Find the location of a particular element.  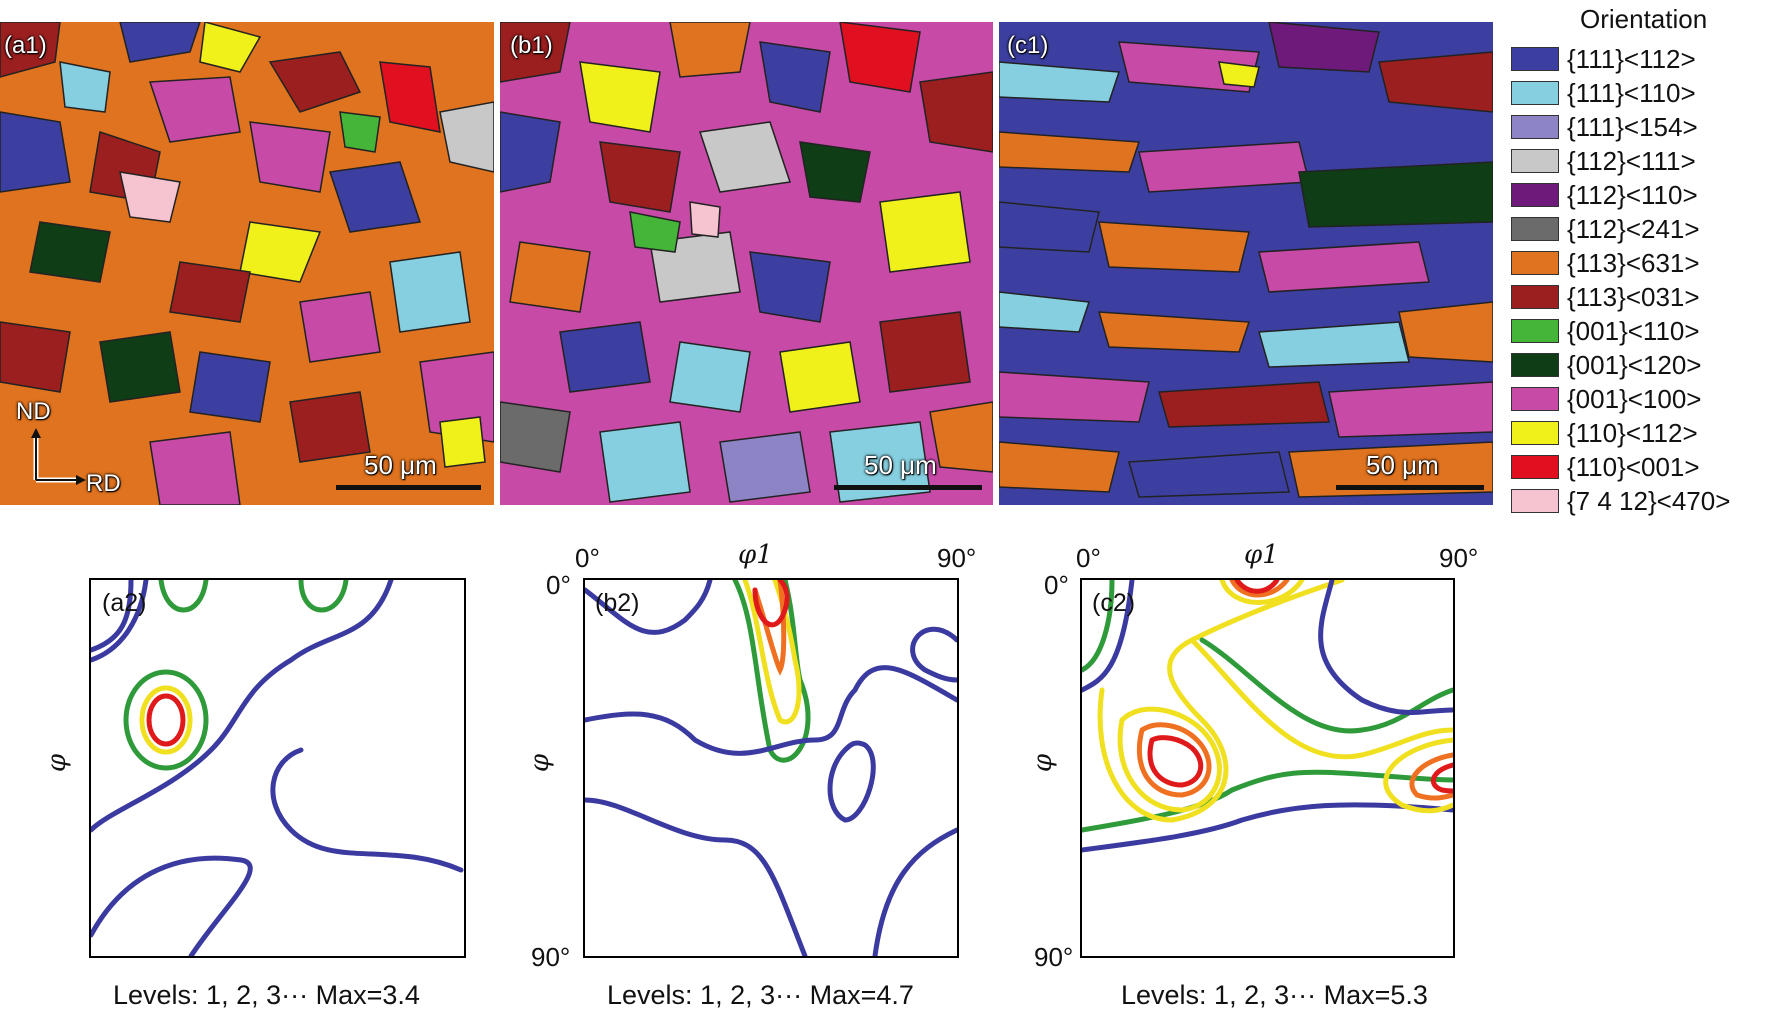

levels-text-a2: Levels: 1, 2, 3··· Max=3.4 is located at coordinates (266, 995).